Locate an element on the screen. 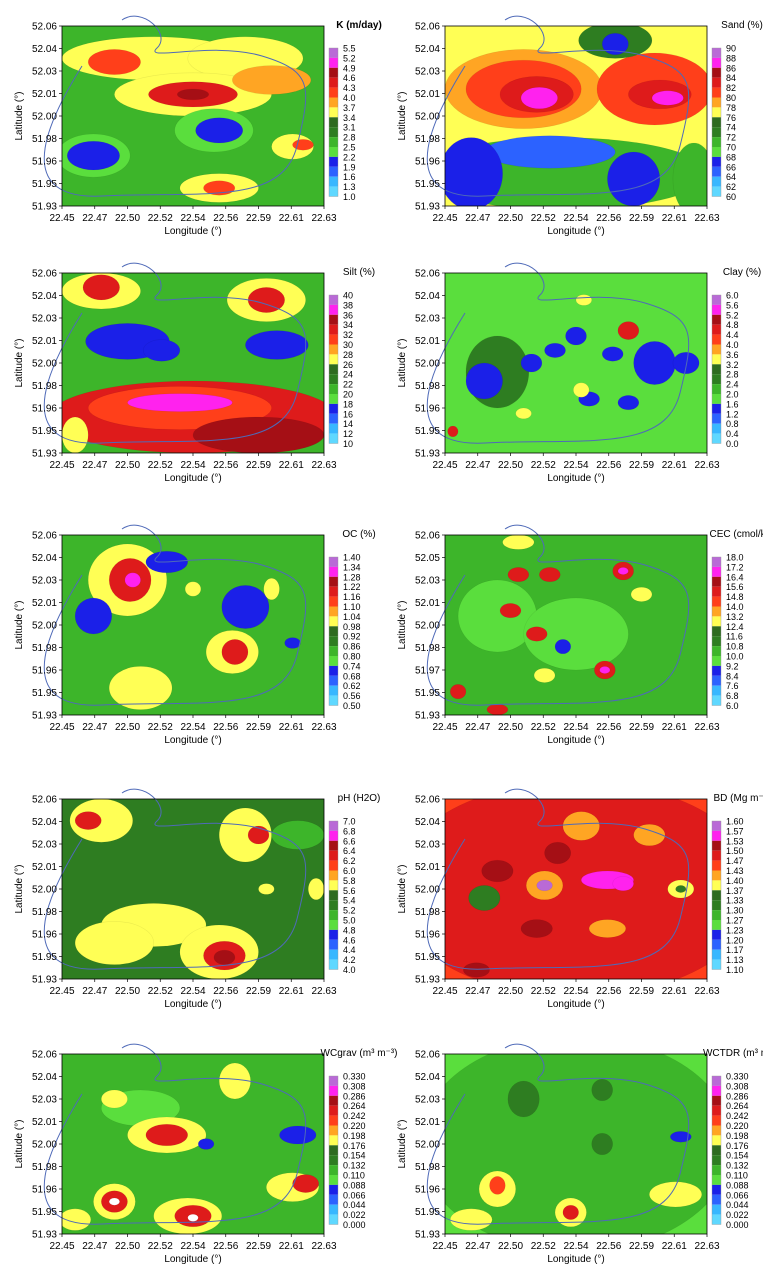 This screenshot has height=1277, width=763. legend-level-label: 80 is located at coordinates (731, 98).